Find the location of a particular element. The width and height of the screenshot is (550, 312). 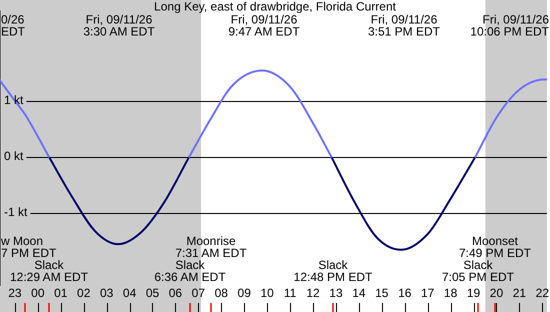

annotation: Slack 6:36 AM EDT is located at coordinates (190, 271).